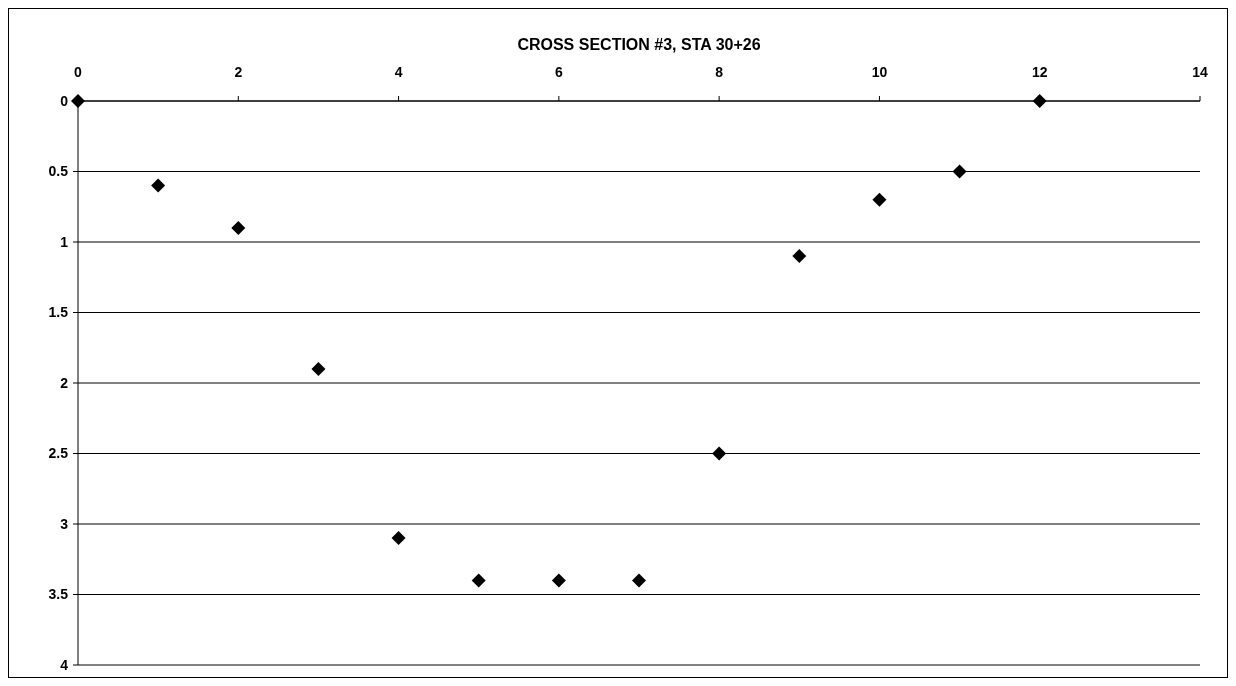 This screenshot has width=1236, height=686. Describe the element at coordinates (58, 594) in the screenshot. I see `y-tick-label: 3.5` at that location.